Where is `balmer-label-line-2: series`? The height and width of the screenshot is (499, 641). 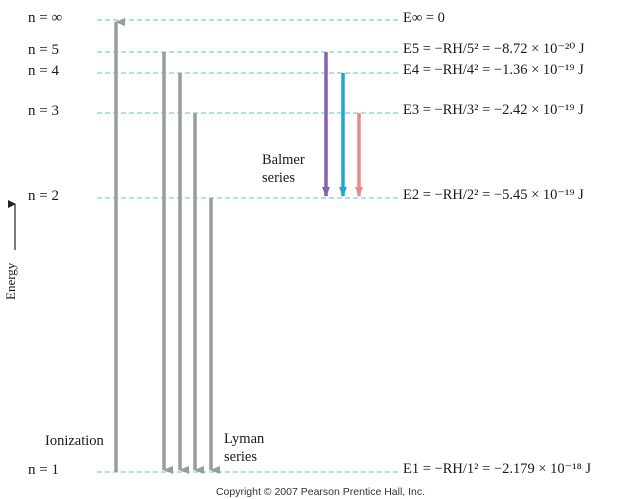 balmer-label-line-2: series is located at coordinates (279, 178).